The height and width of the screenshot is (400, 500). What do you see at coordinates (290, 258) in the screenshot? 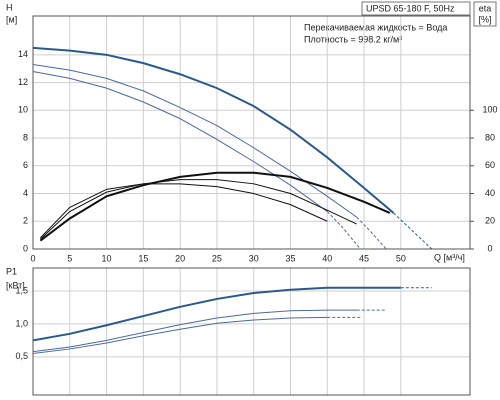
I see `x-tick-label: 35` at bounding box center [290, 258].